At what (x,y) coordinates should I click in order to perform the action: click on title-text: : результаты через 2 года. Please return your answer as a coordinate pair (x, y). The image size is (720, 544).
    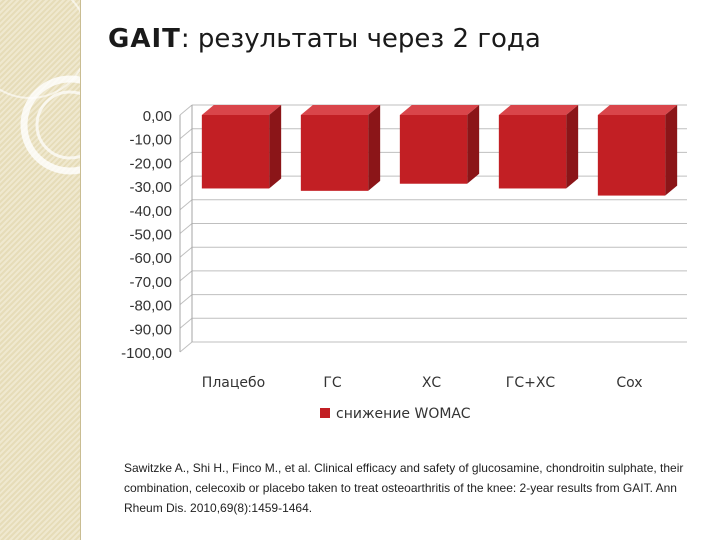
    Looking at the image, I should click on (360, 39).